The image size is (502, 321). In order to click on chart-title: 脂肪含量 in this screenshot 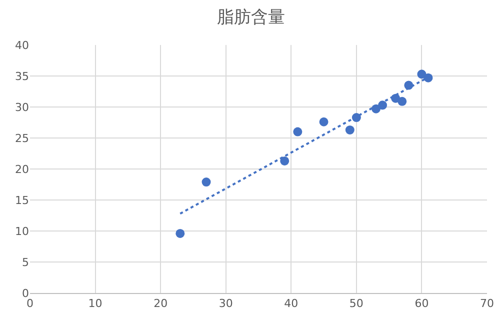, I will do `click(251, 18)`.